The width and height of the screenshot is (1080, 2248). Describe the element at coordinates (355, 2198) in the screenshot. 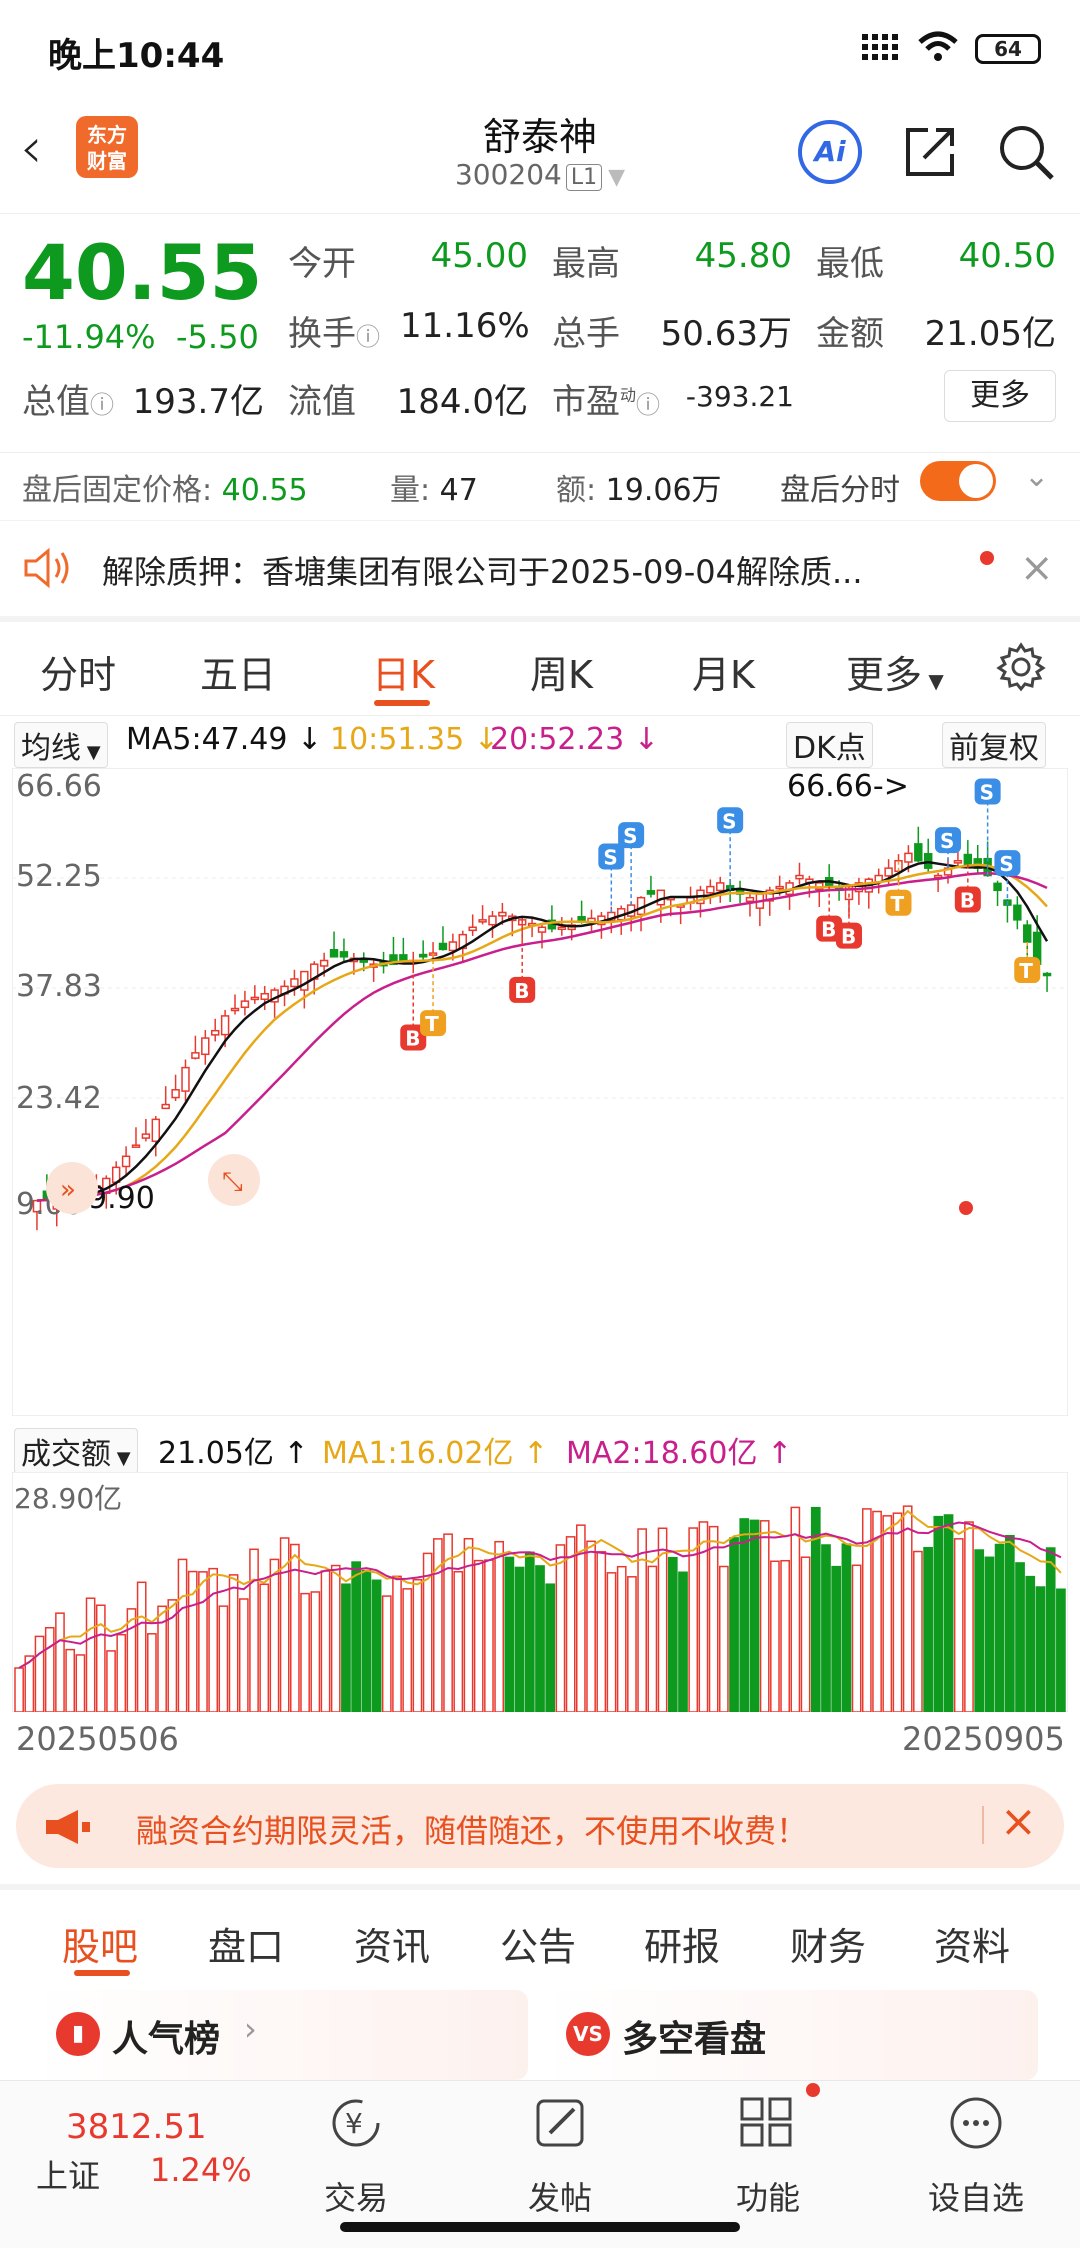

I see `nav-trade: 交易` at that location.